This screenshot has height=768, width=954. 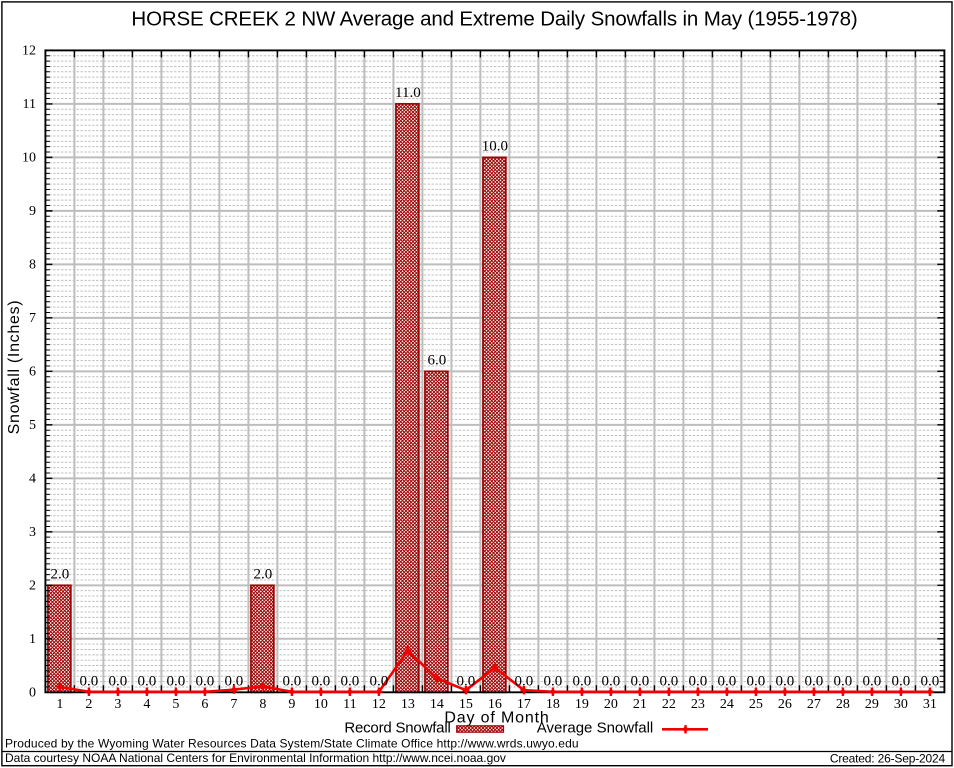 What do you see at coordinates (611, 704) in the screenshot?
I see `svg-text: 20` at bounding box center [611, 704].